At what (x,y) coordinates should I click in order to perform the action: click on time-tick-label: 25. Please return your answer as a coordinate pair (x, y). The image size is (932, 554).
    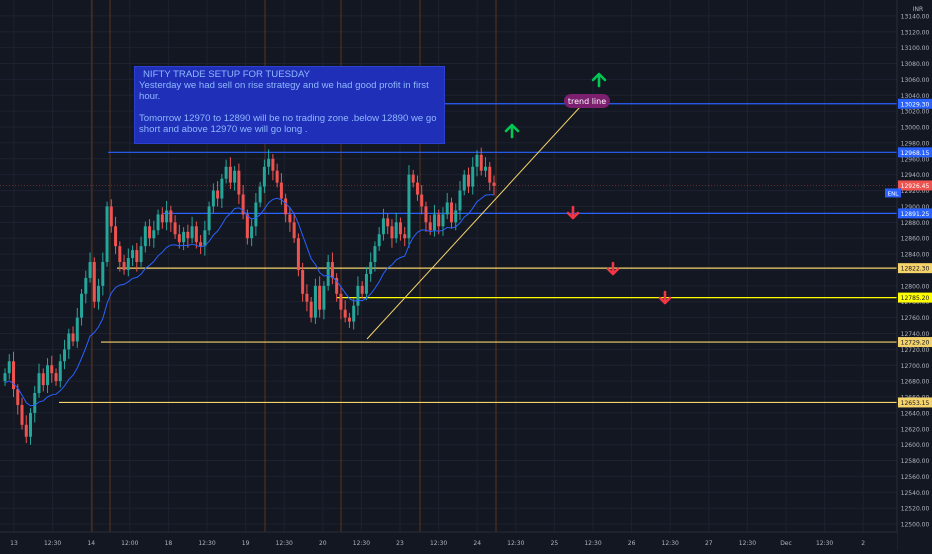
    Looking at the image, I should click on (555, 543).